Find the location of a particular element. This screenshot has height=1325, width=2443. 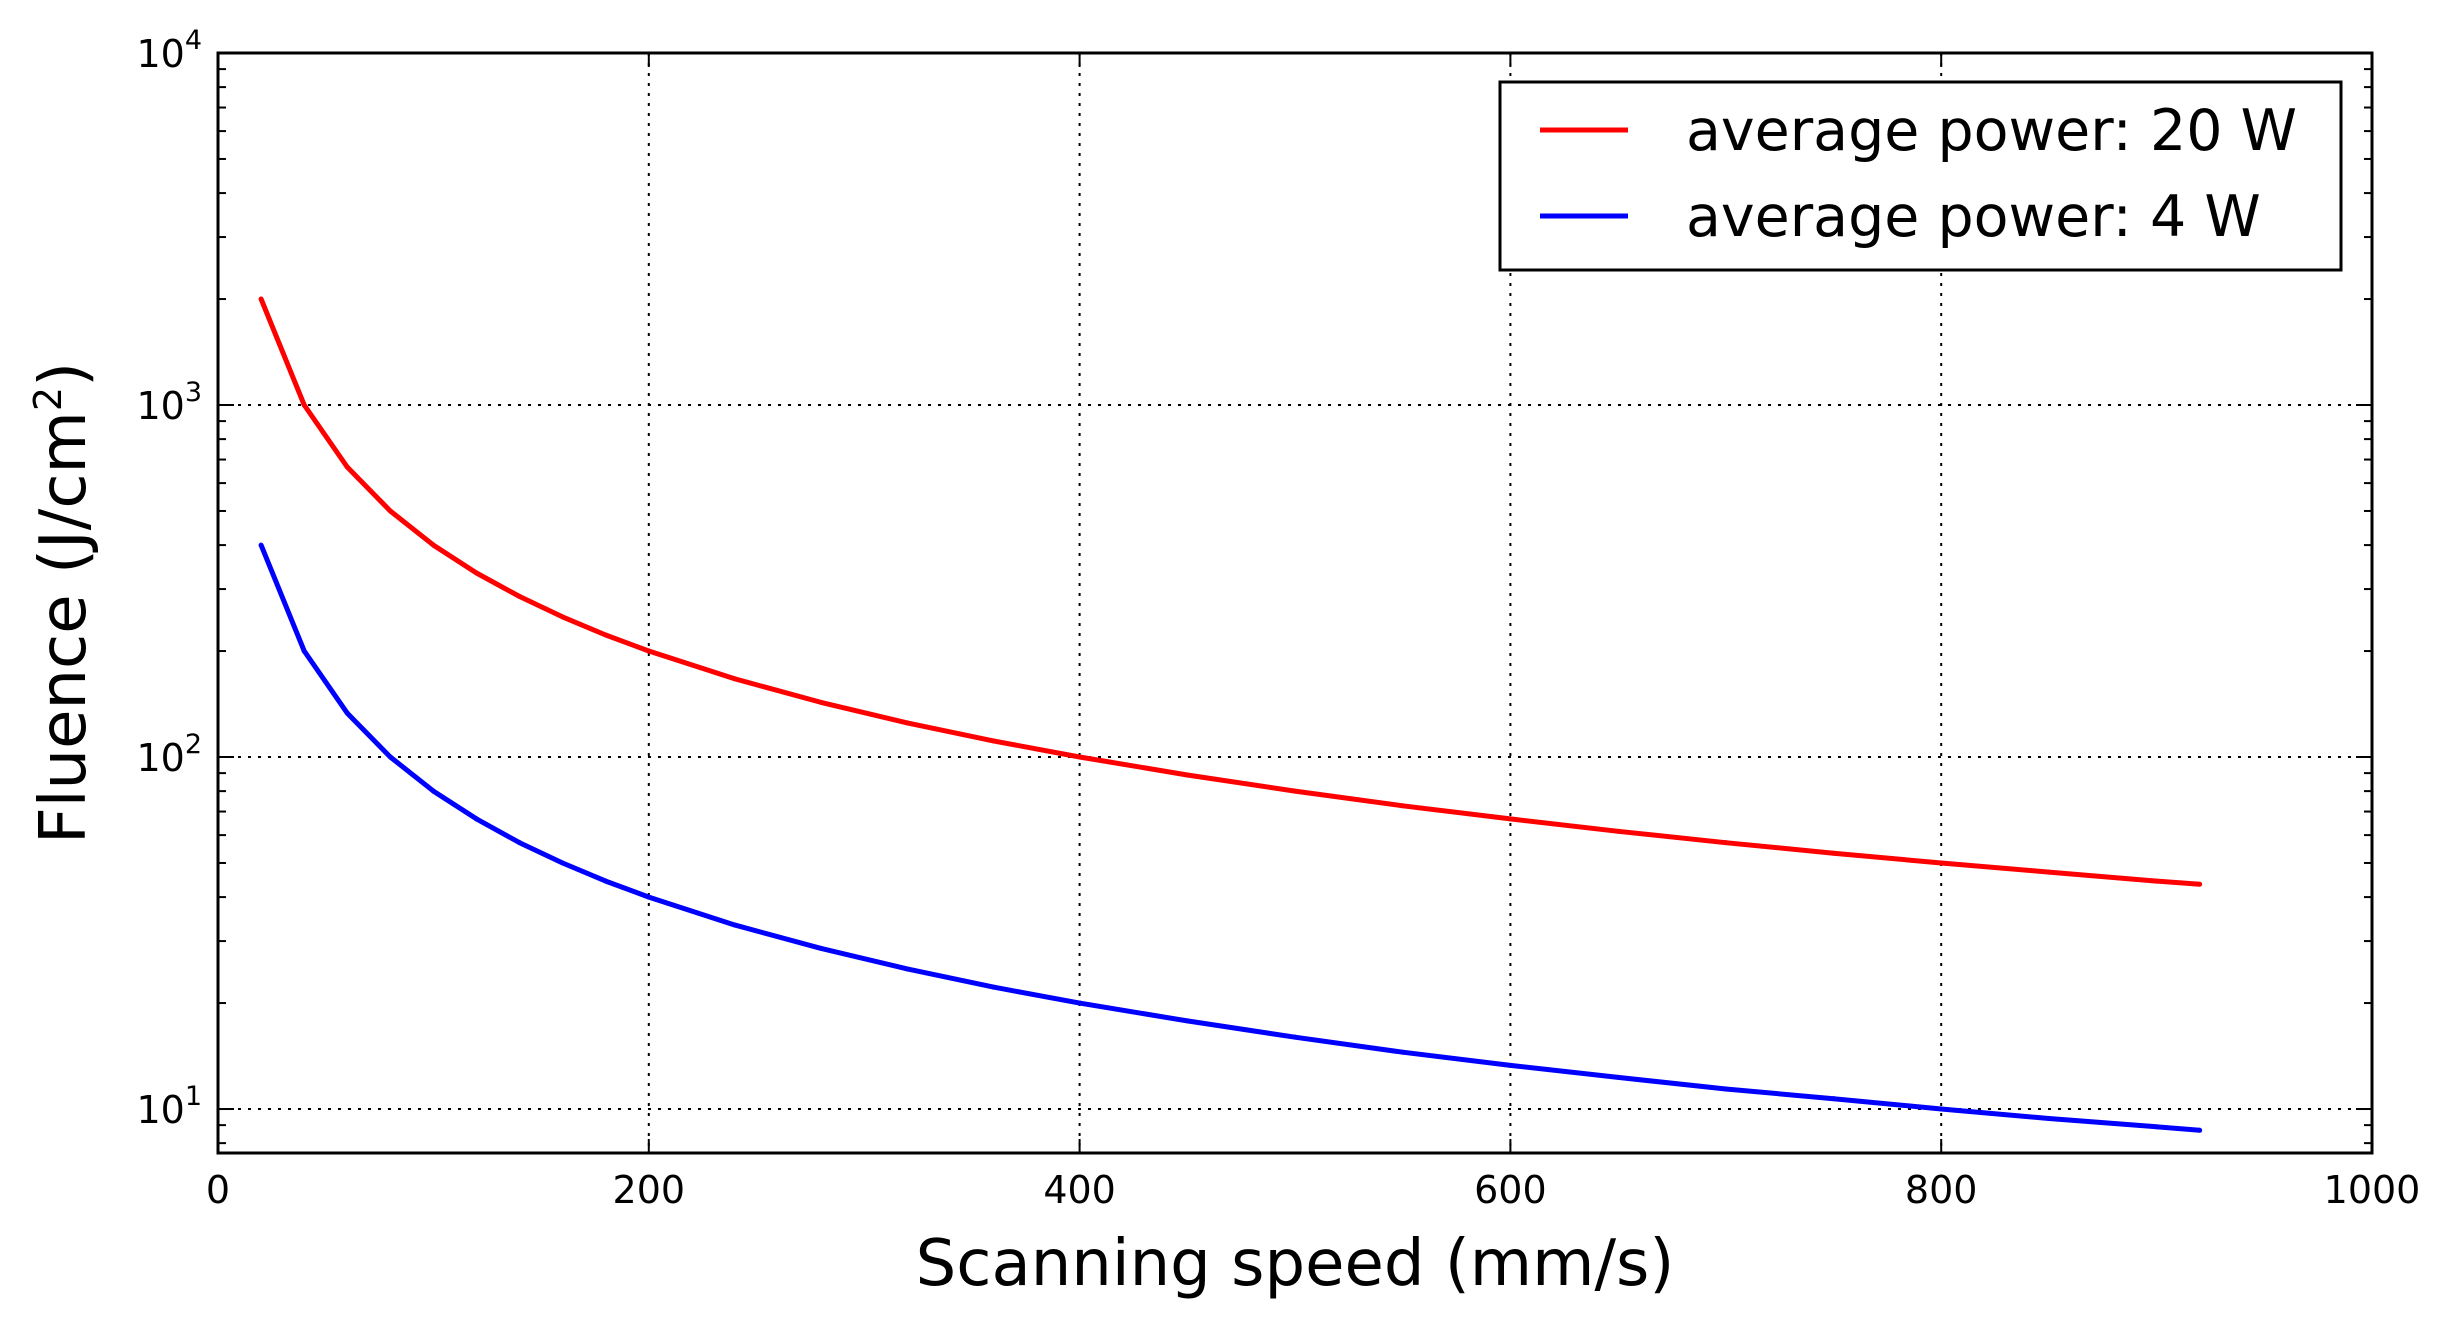

legend-label-4w: average power: 4 W is located at coordinates (1973, 217).